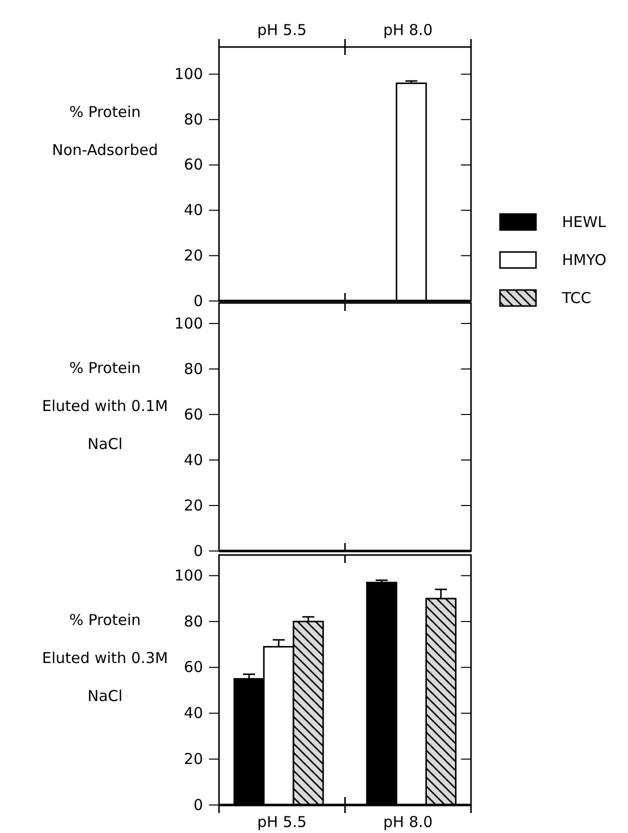 This screenshot has width=628, height=833. Describe the element at coordinates (105, 658) in the screenshot. I see `text: % Protein Eluted with 0.3M NaCl` at that location.